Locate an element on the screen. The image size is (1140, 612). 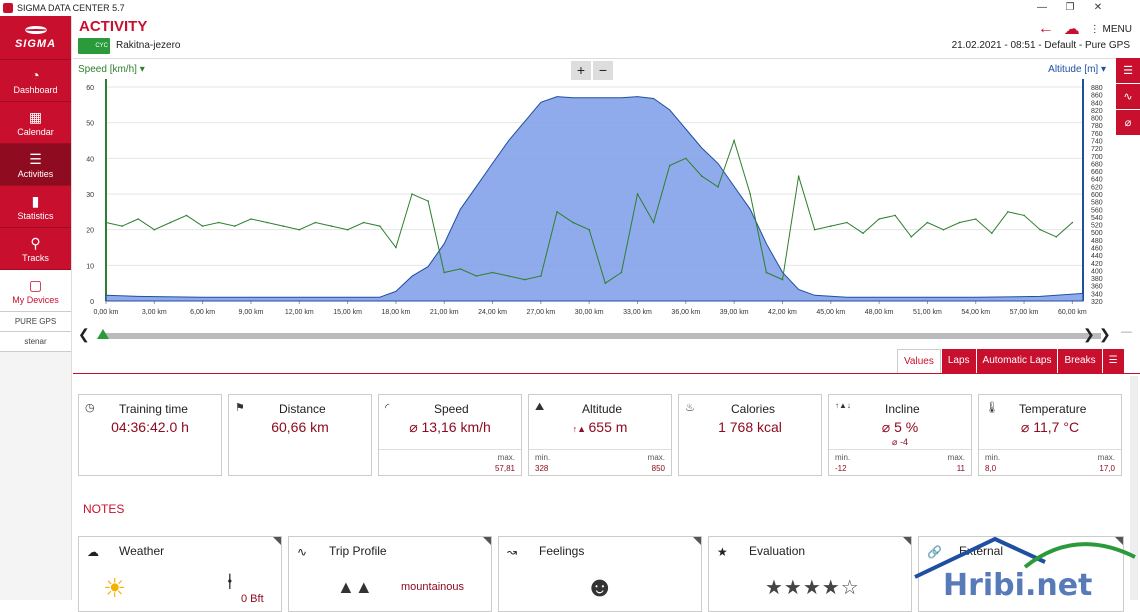
zoom-out-button: − is located at coordinates (603, 70).